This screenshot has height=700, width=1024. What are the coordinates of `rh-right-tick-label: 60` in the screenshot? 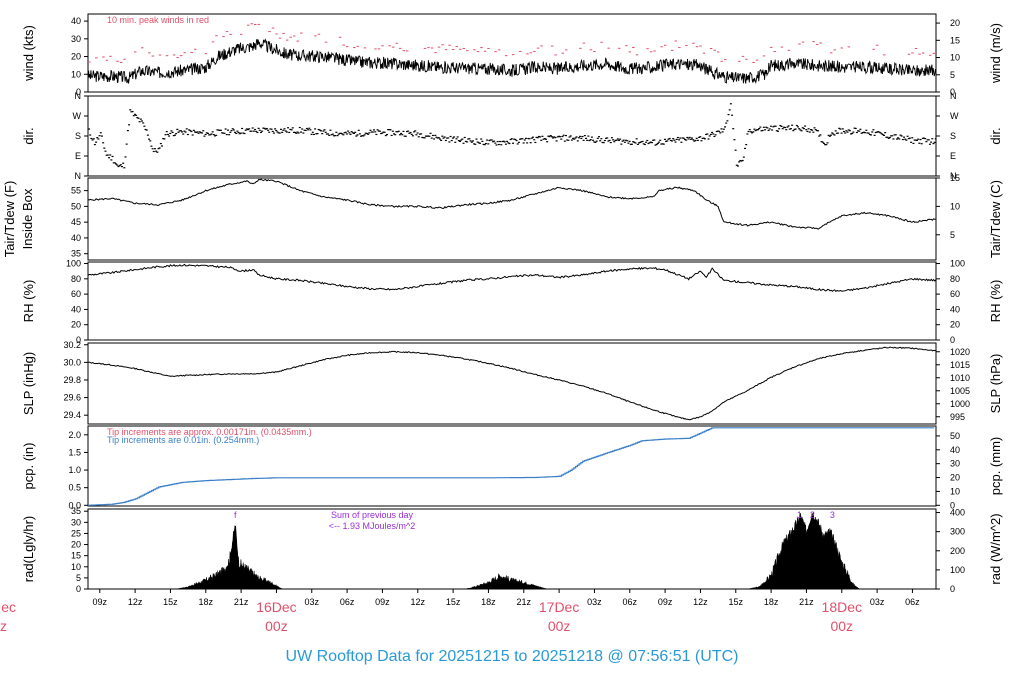 It's located at (955, 294).